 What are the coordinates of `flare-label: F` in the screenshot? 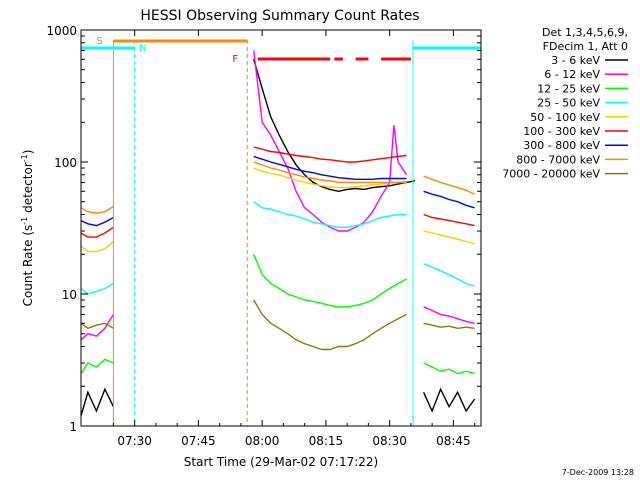 It's located at (235, 59).